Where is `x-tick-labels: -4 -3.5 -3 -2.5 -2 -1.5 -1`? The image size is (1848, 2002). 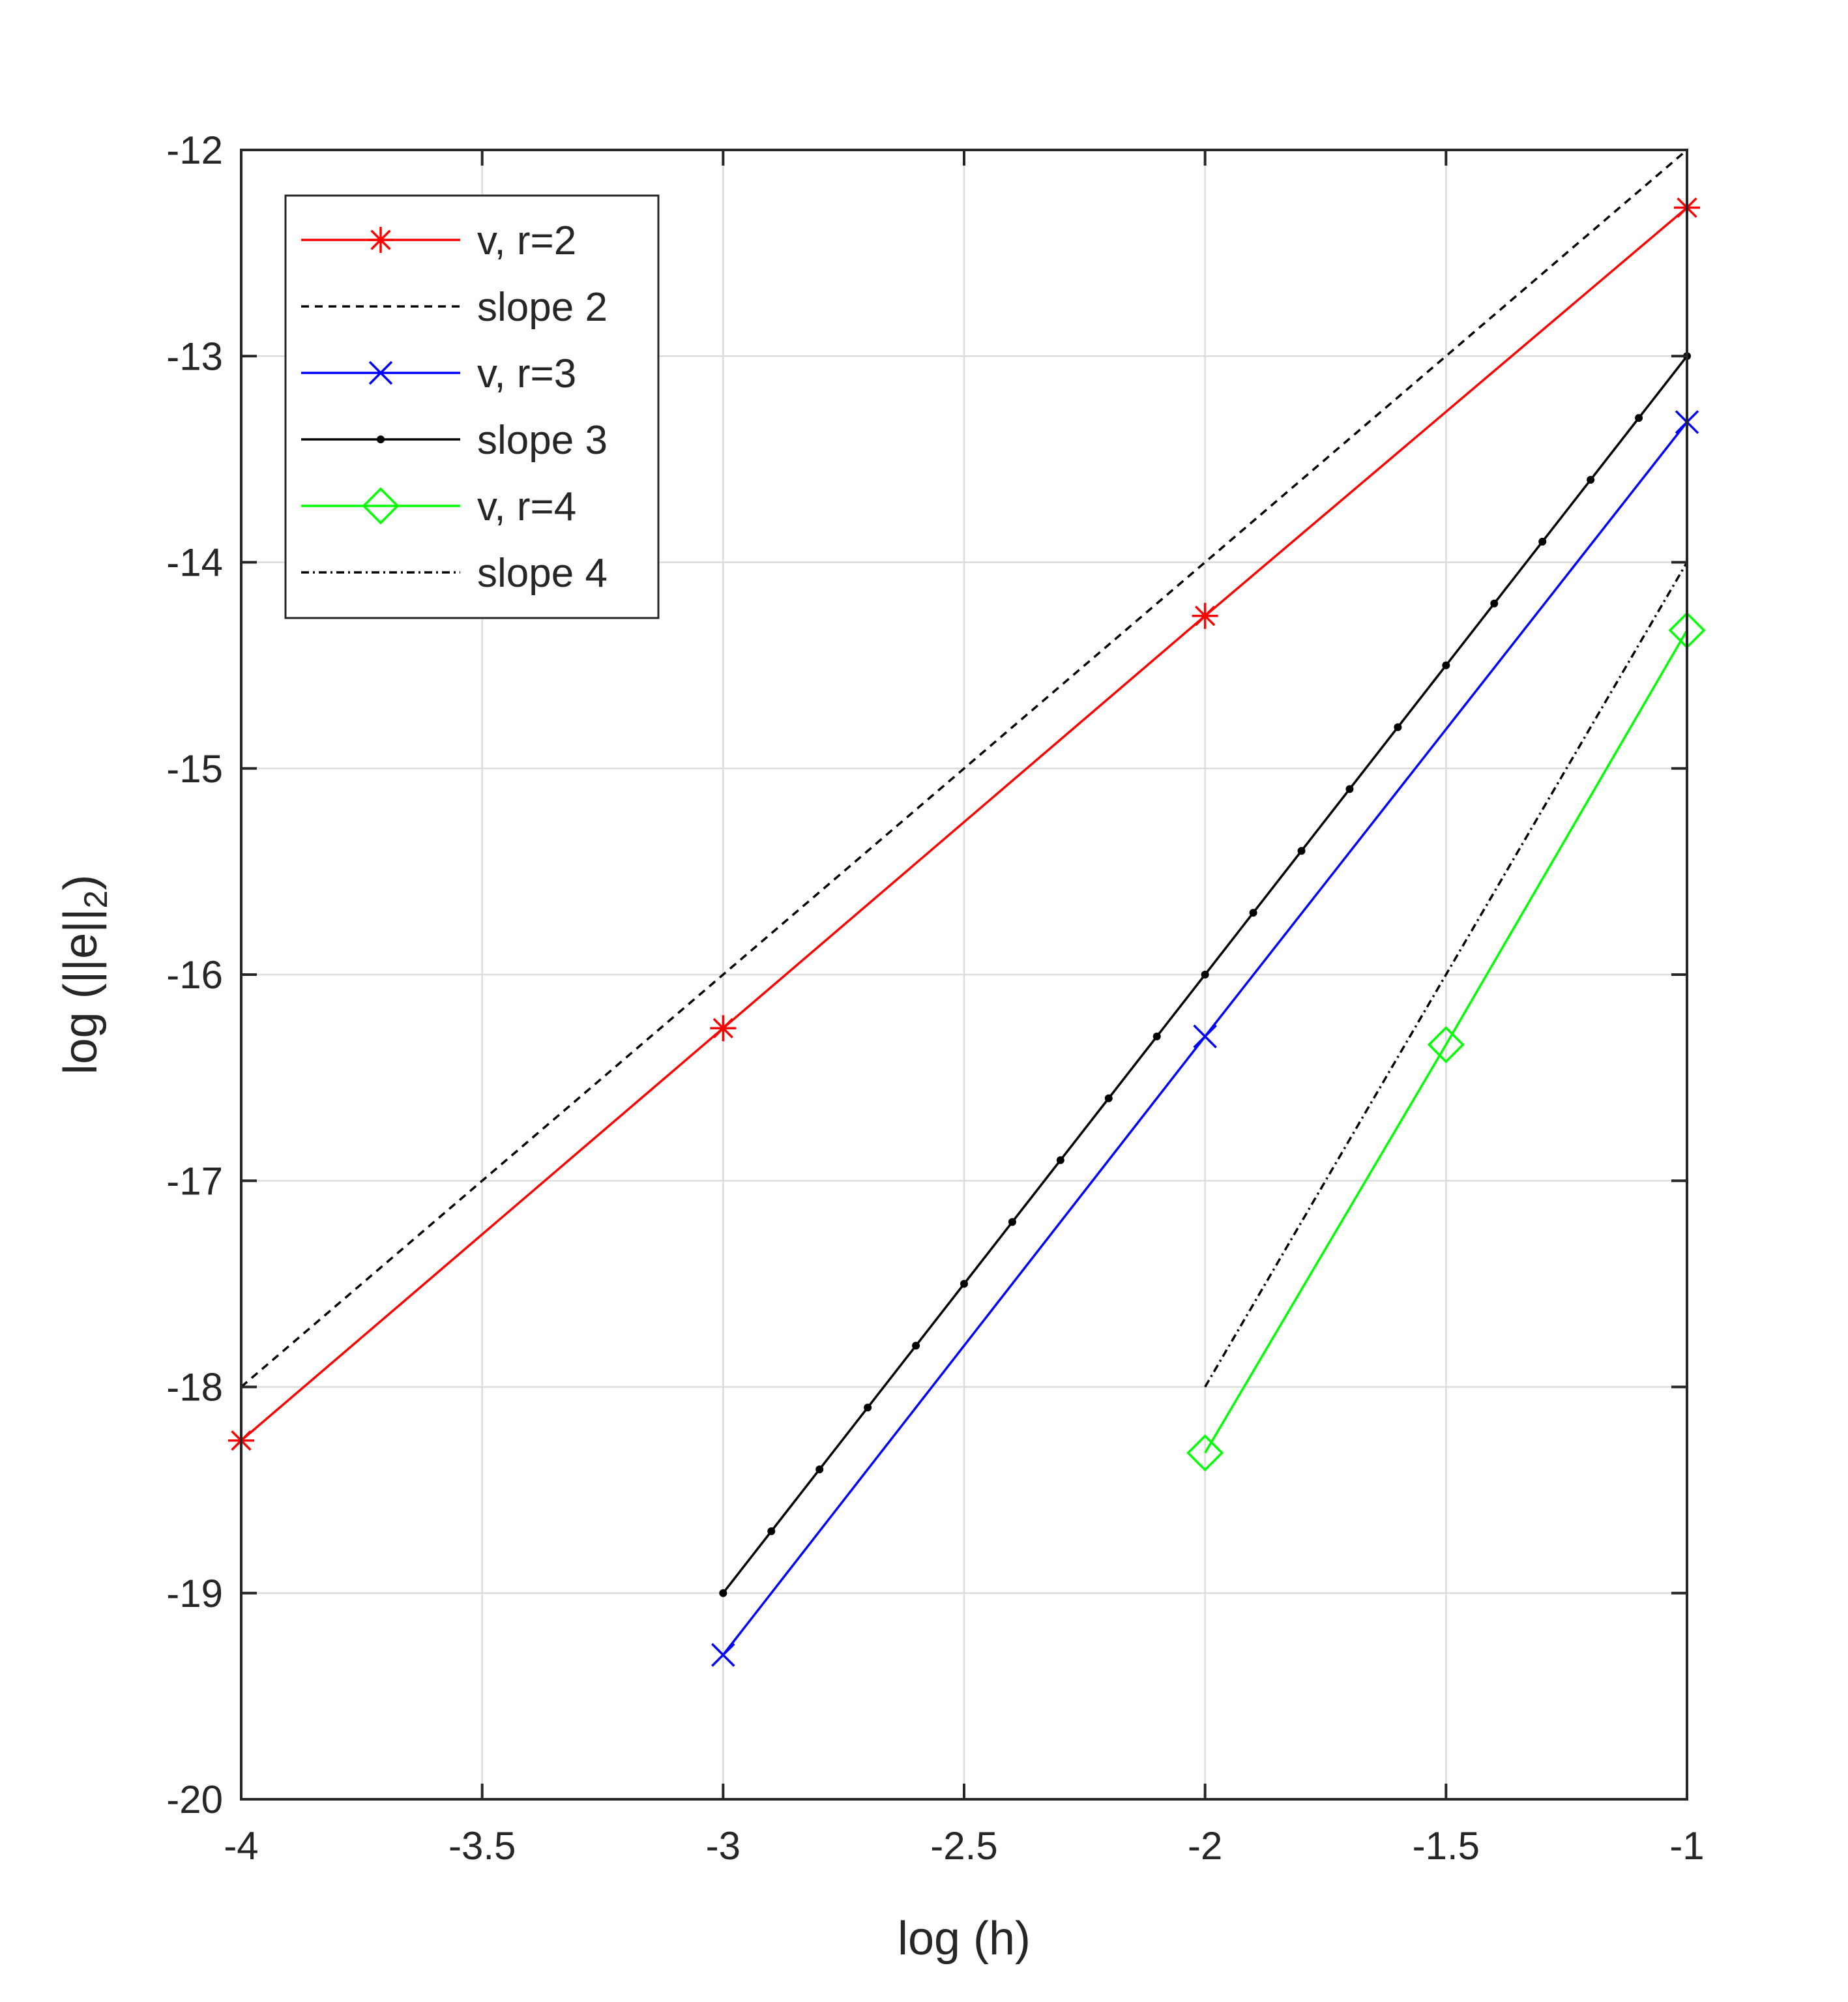
x-tick-labels: -4 -3.5 -3 -2.5 -2 -1.5 -1 is located at coordinates (964, 1846).